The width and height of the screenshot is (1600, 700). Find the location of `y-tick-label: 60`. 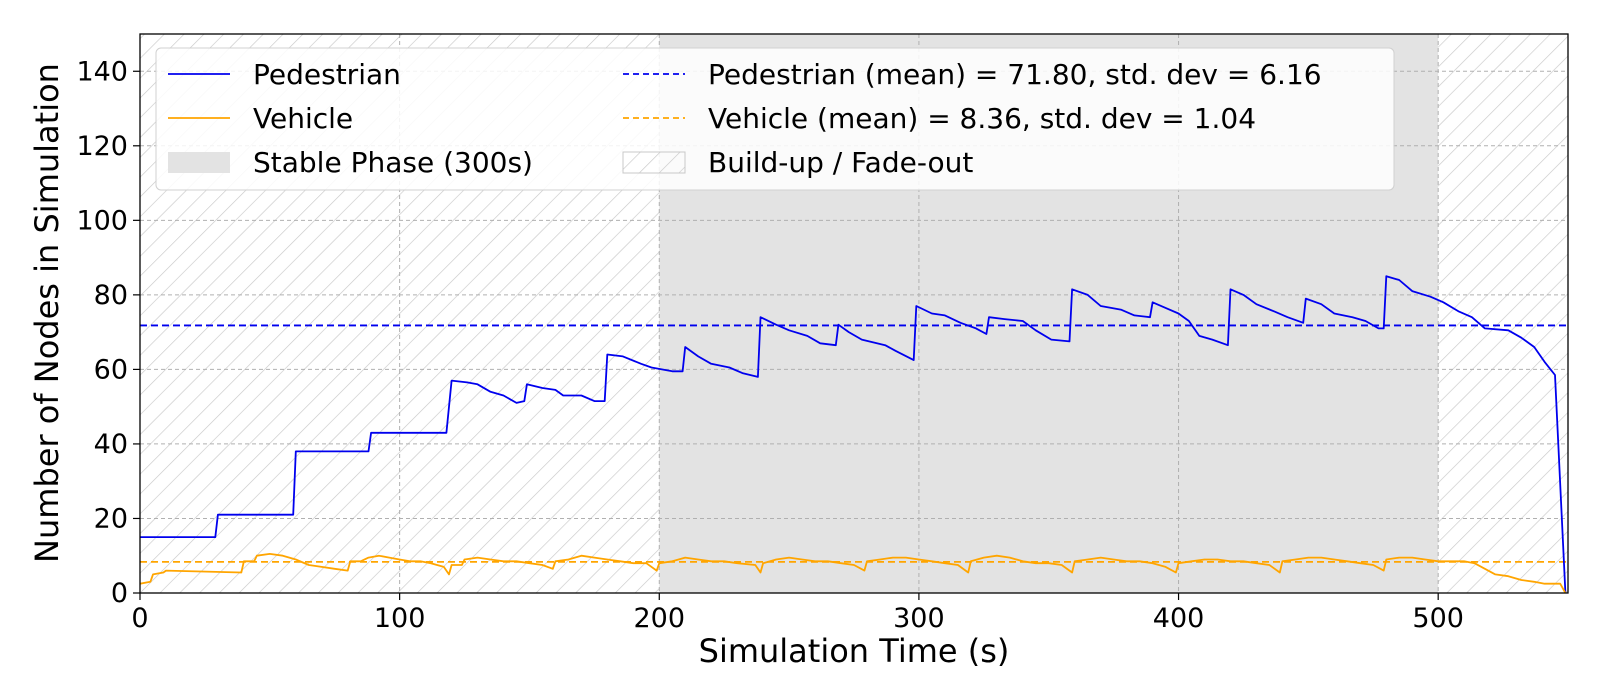

y-tick-label: 60 is located at coordinates (111, 369).